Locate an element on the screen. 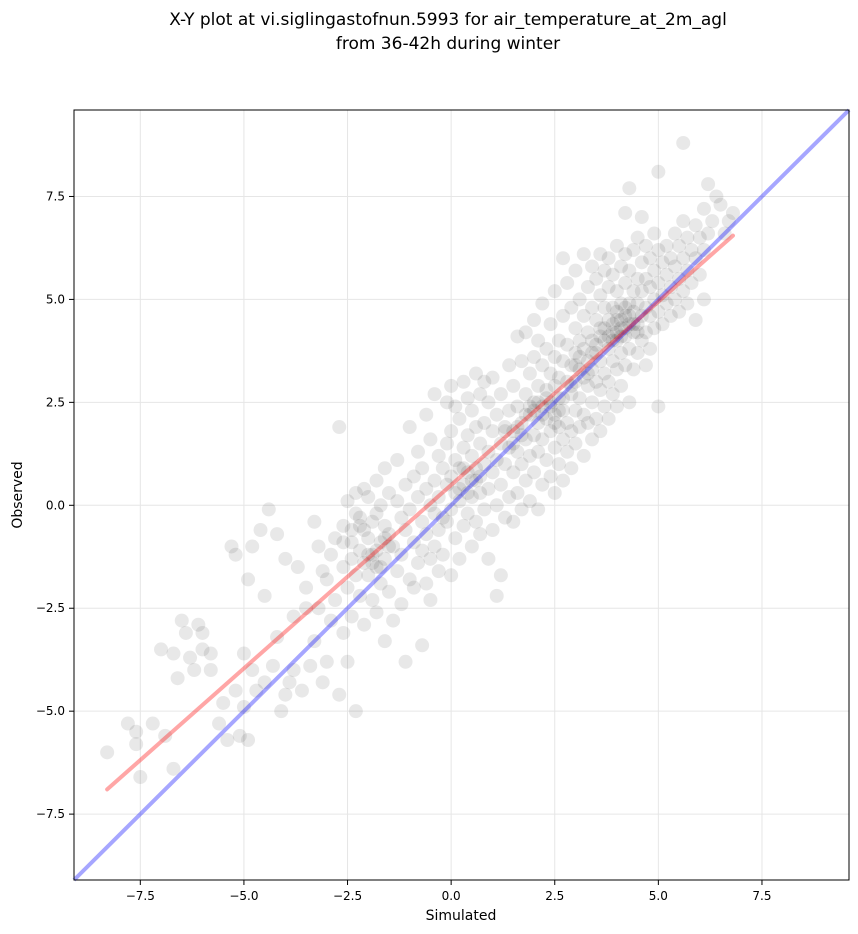 The height and width of the screenshot is (934, 858). x-tick-label: −2.5 is located at coordinates (347, 896).